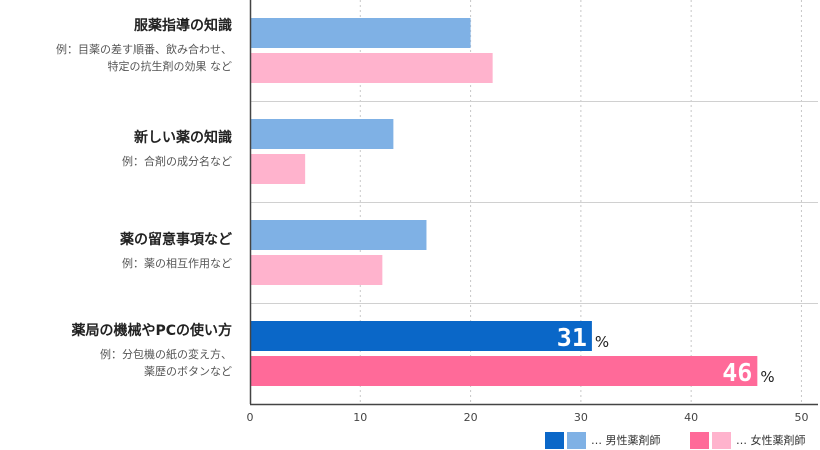  Describe the element at coordinates (572, 337) in the screenshot. I see `data-label-male: 31` at that location.